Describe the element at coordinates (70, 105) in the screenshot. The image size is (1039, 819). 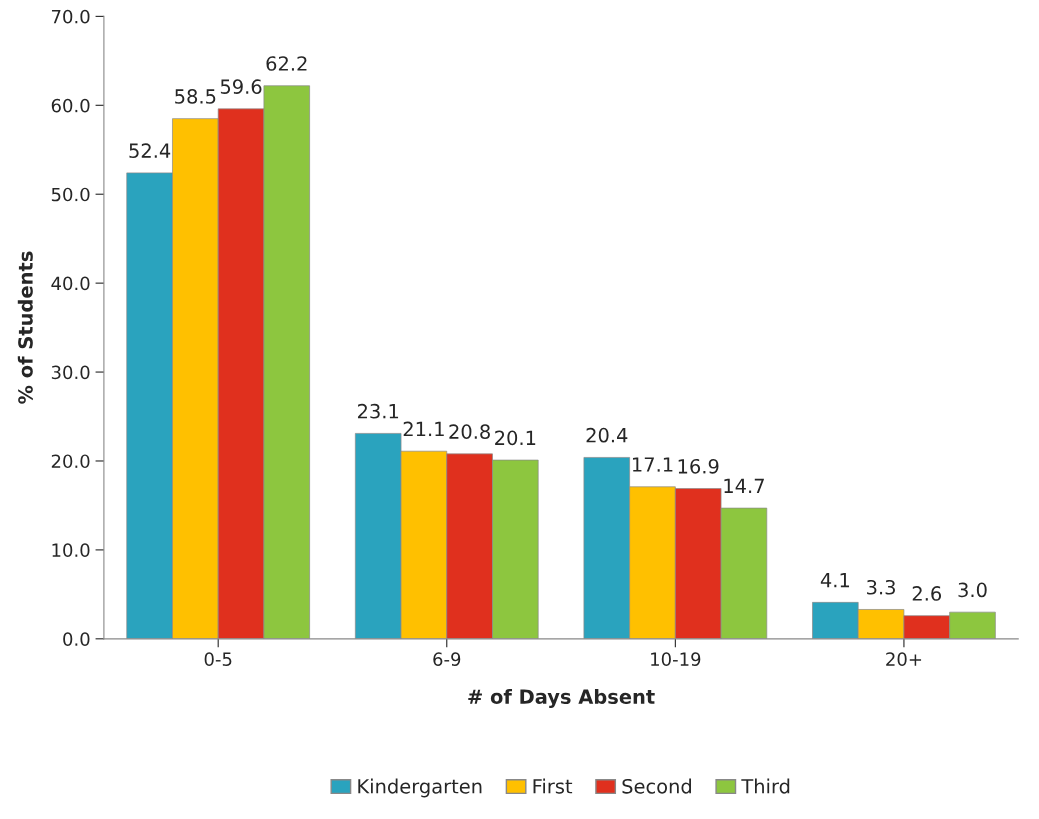
I see `y-tick-label: 60.0` at that location.